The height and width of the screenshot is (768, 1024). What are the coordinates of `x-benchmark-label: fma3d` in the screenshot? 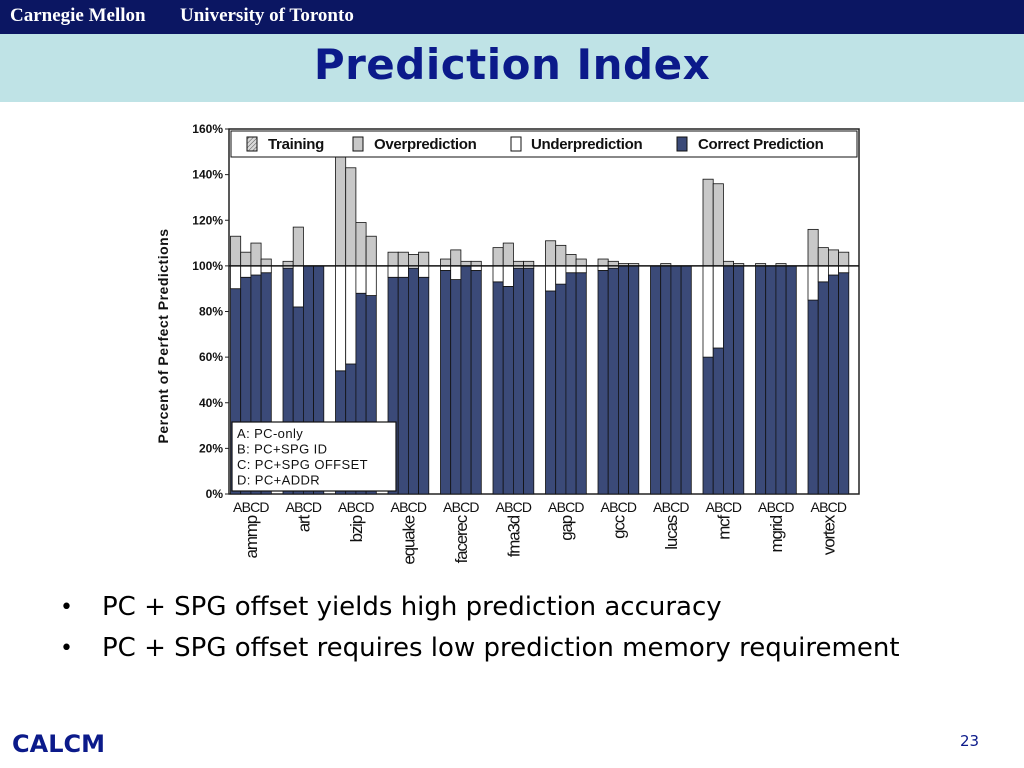 It's located at (513, 536).